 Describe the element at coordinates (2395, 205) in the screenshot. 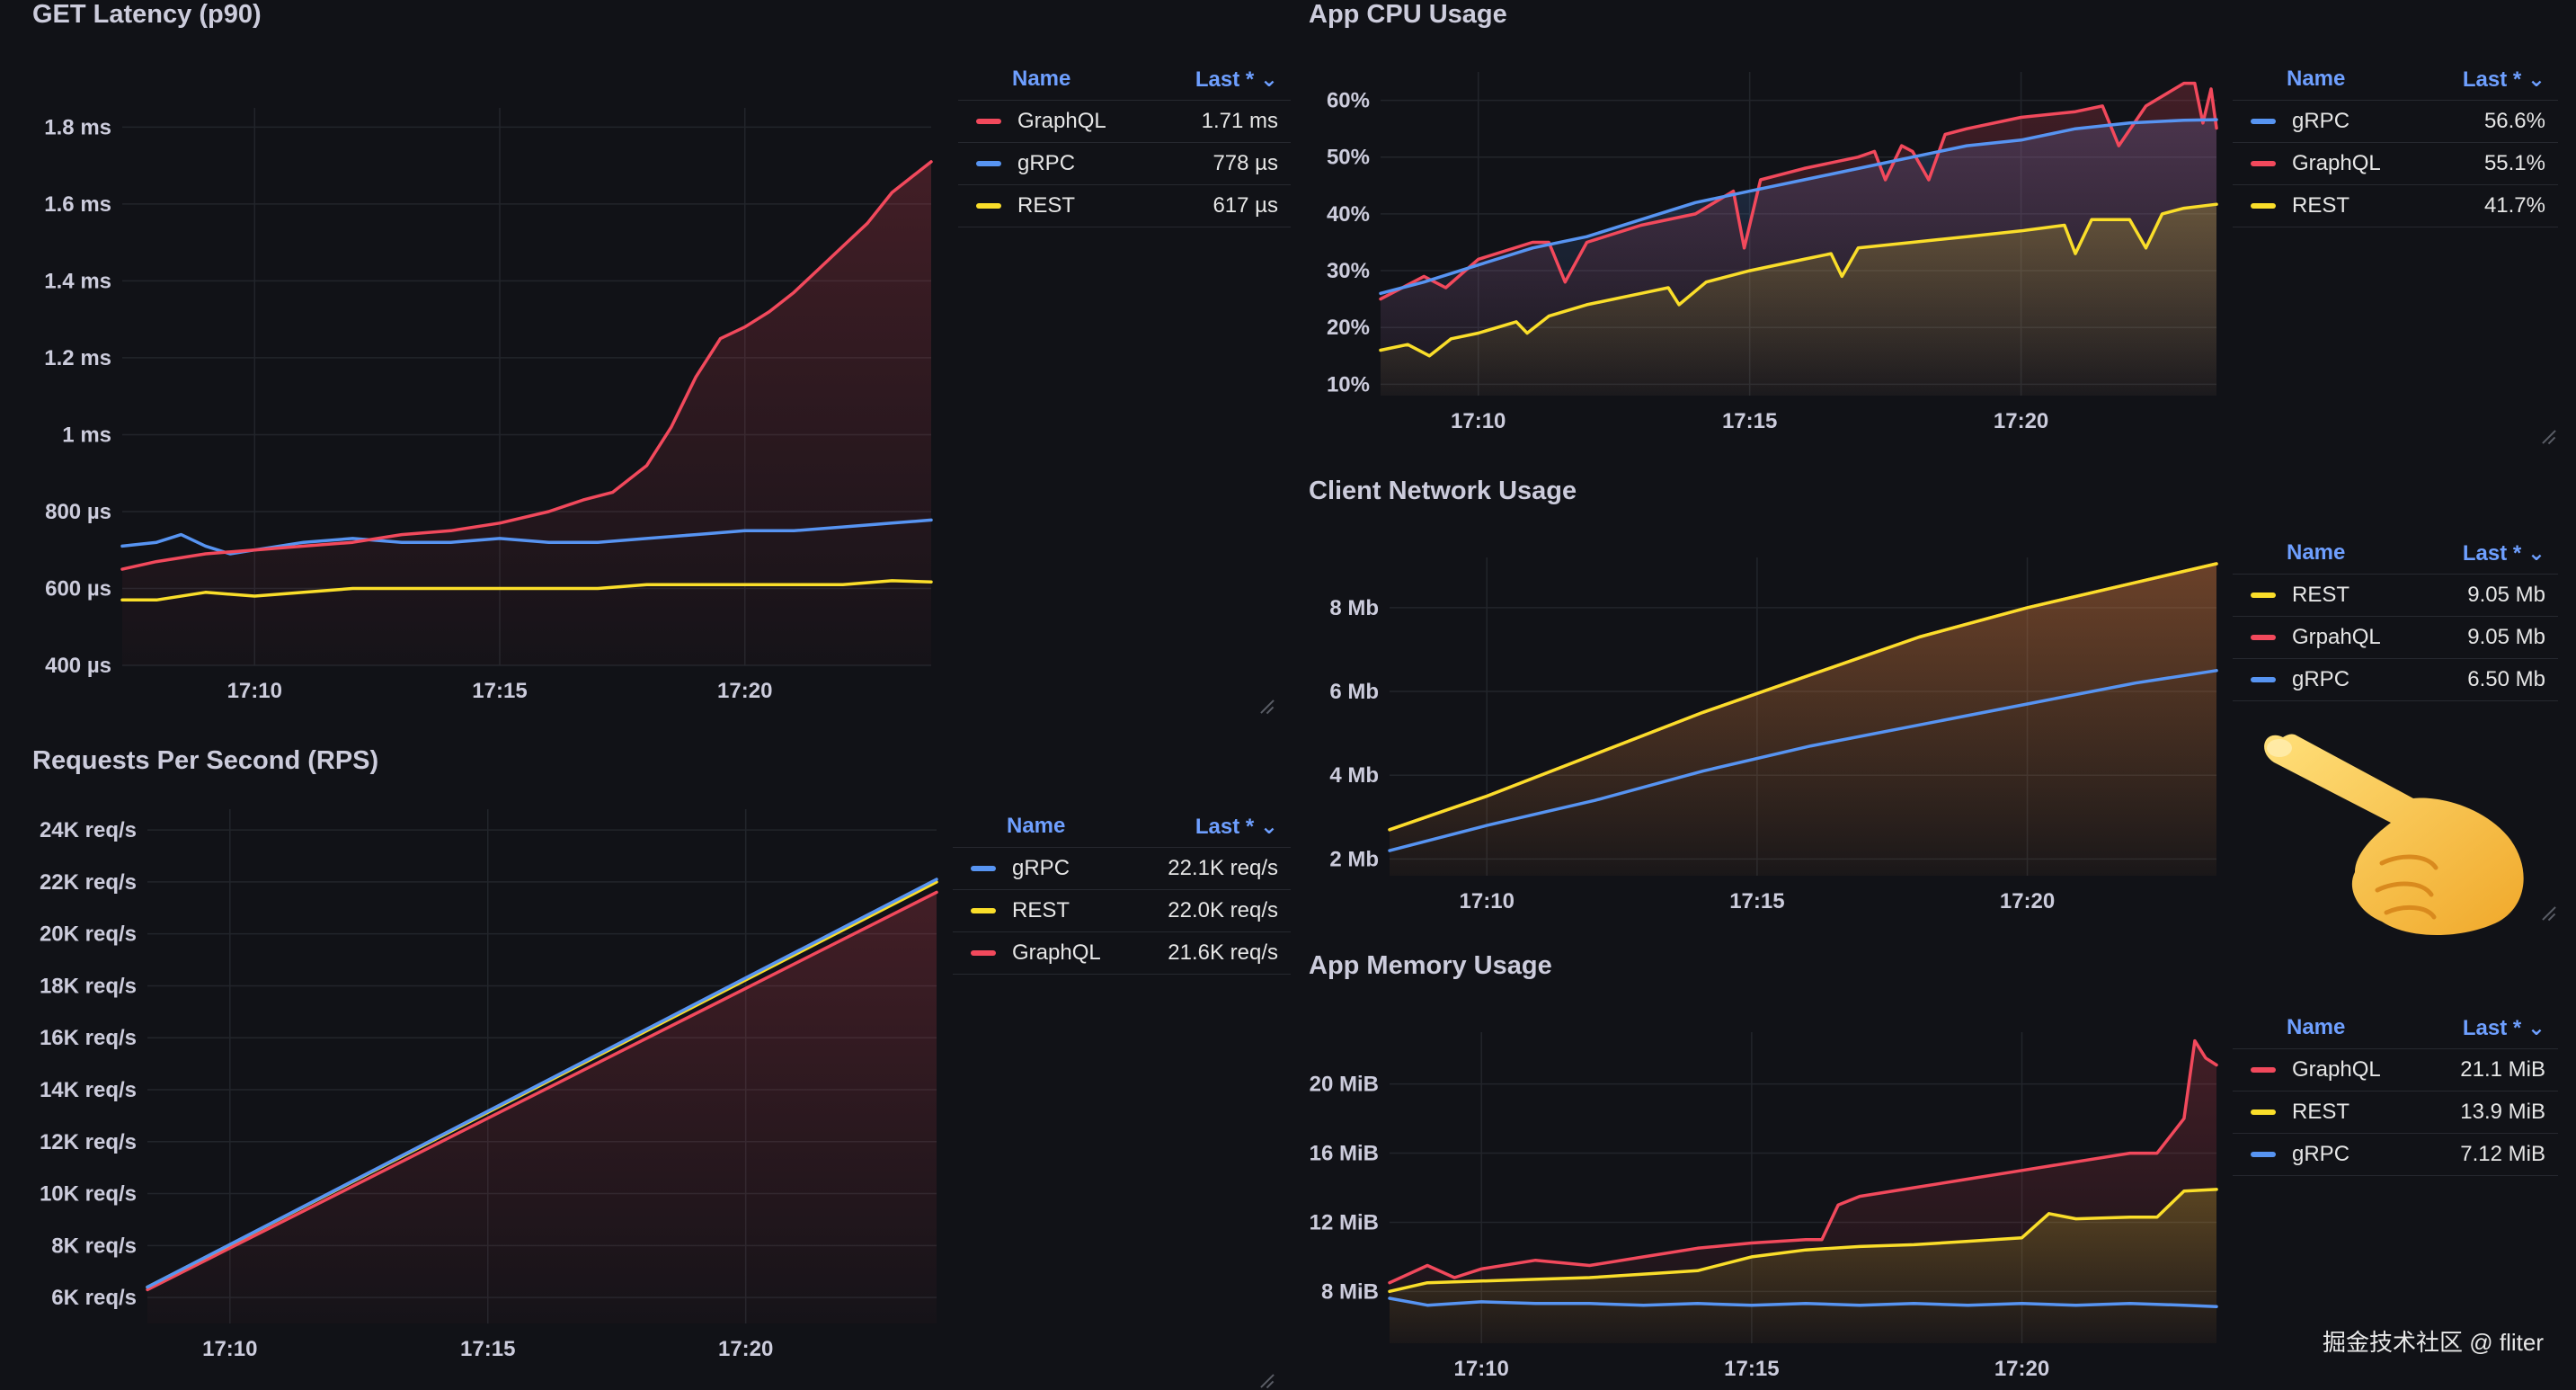

I see `legend-row-rest: REST 41.7%` at that location.